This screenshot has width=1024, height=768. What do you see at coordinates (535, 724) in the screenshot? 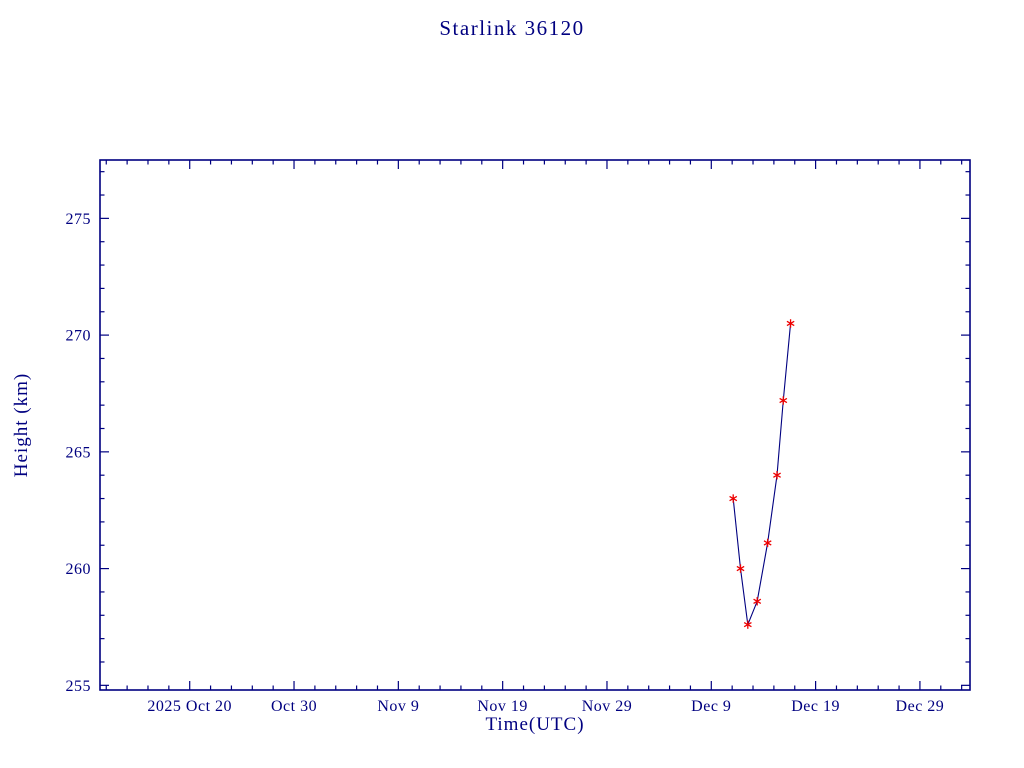
I see `x-axis-label: Time(UTC)` at bounding box center [535, 724].